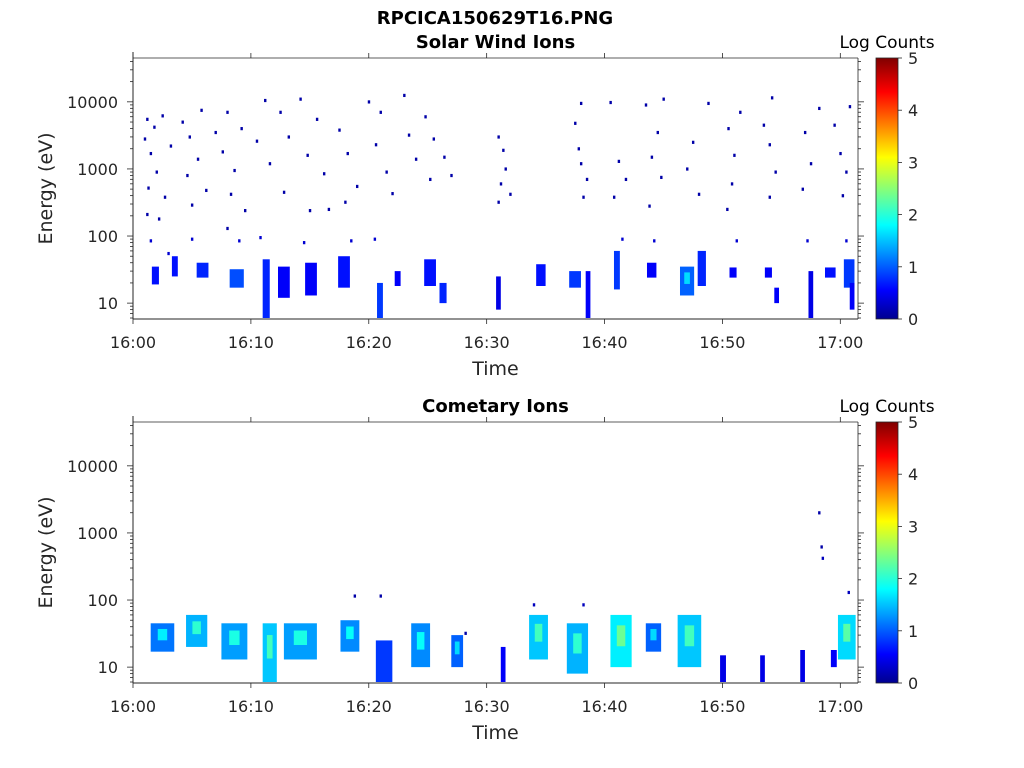  I want to click on y-tick-label: 10000, so click(92, 102).